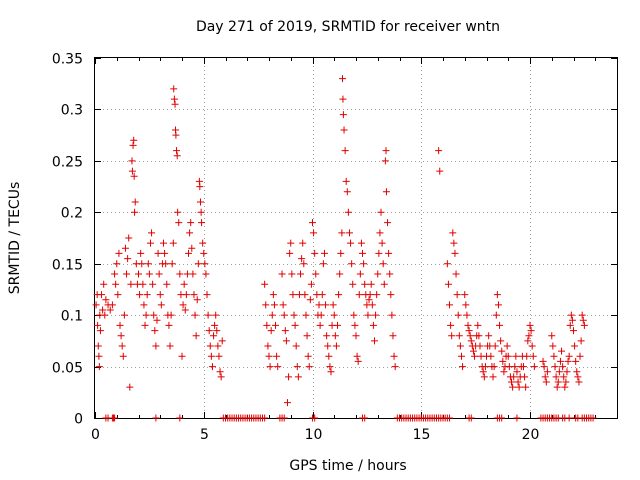  Describe the element at coordinates (72, 111) in the screenshot. I see `y-tick-label: 0.3` at that location.